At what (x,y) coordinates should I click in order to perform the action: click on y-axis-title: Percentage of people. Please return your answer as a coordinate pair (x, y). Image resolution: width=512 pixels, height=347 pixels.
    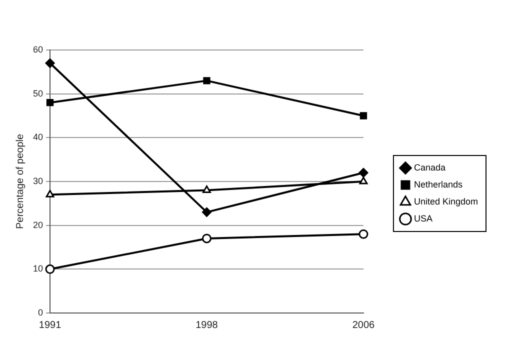
    Looking at the image, I should click on (20, 182).